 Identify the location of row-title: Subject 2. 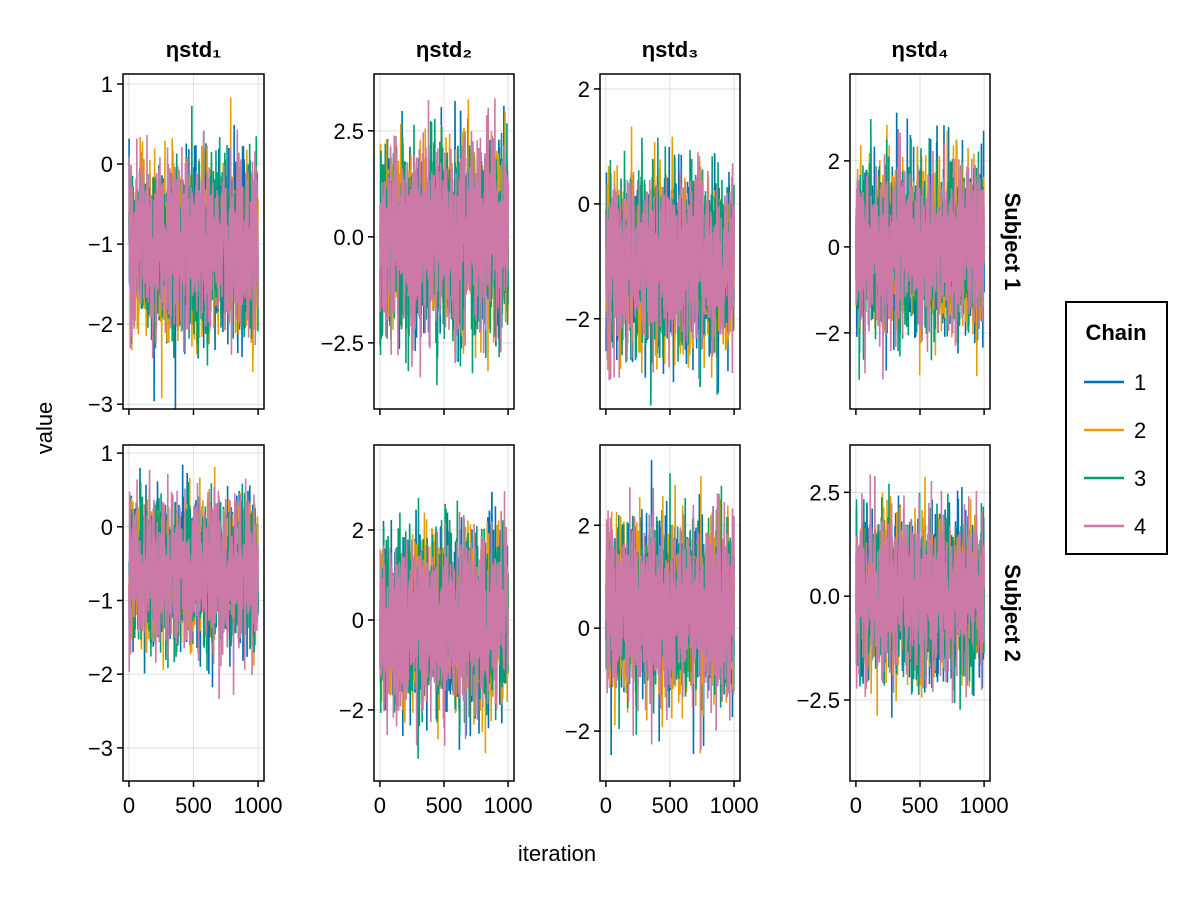
(1012, 613).